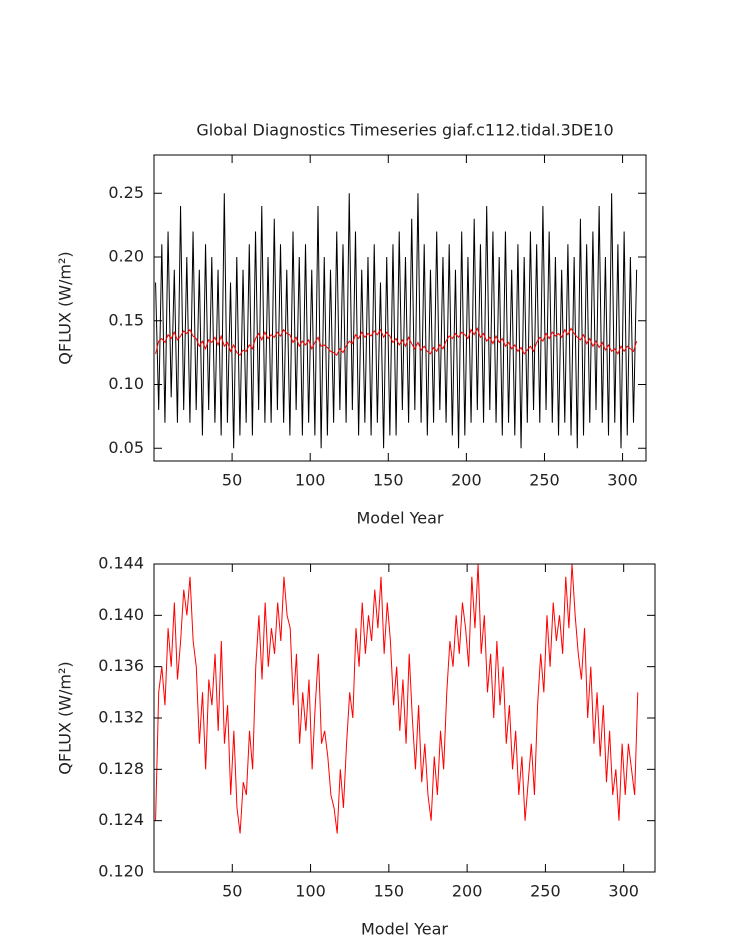  Describe the element at coordinates (121, 768) in the screenshot. I see `y-tick-label: 0.128` at that location.